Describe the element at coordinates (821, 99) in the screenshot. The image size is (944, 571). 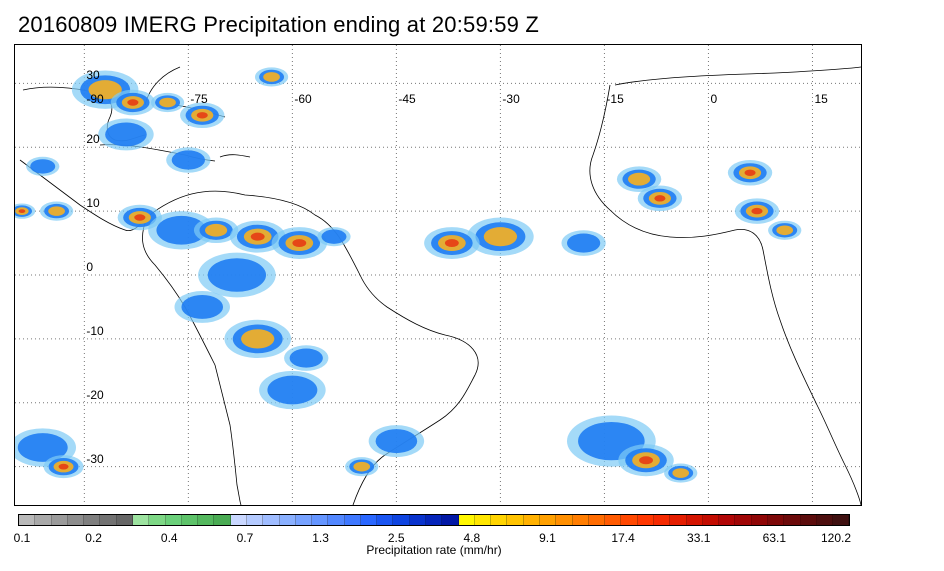
I see `lon-tick-label: 15` at that location.